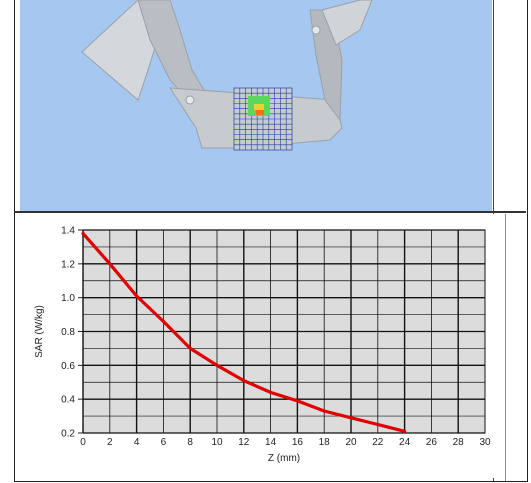  I want to click on x-tick-label: 6, so click(164, 442).